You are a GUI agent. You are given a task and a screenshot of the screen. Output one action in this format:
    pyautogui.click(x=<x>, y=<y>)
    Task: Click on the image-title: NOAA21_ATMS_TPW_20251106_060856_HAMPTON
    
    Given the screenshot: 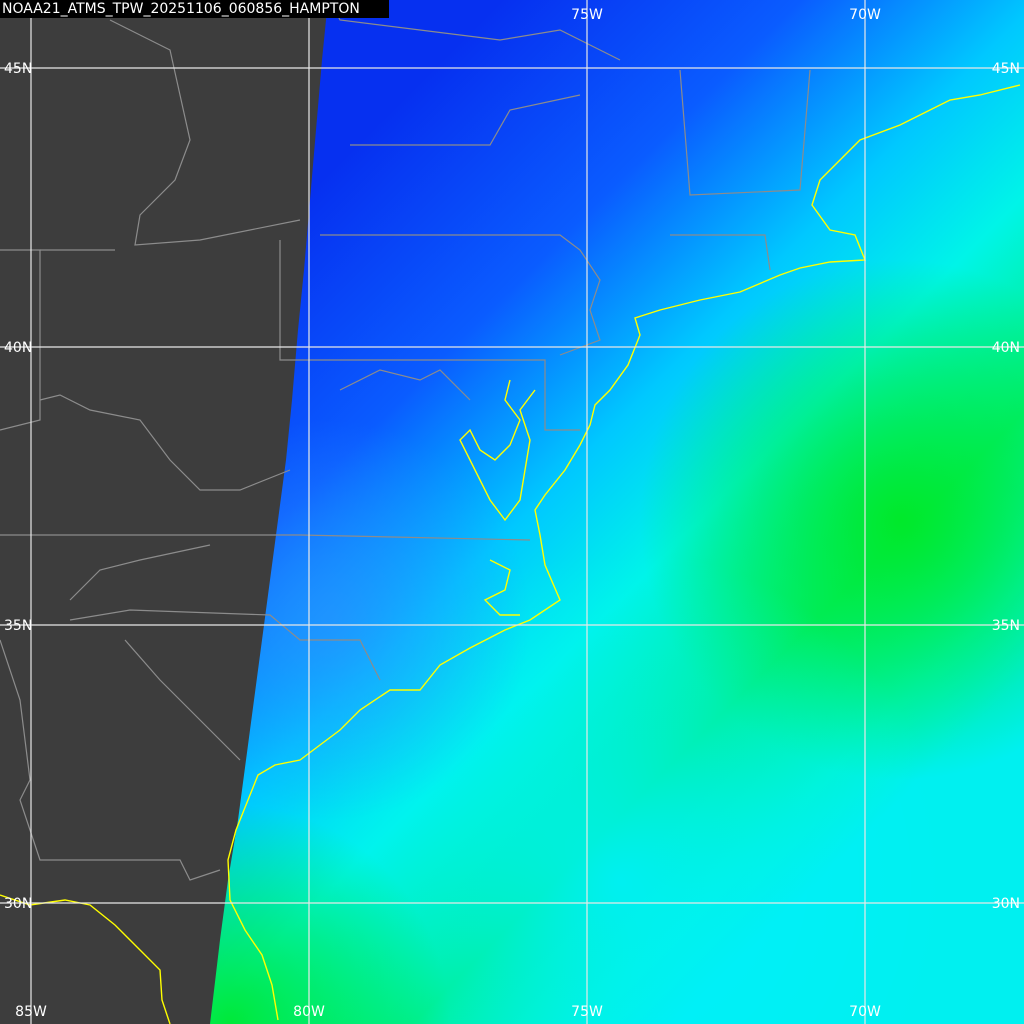 What is the action you would take?
    pyautogui.click(x=181, y=9)
    